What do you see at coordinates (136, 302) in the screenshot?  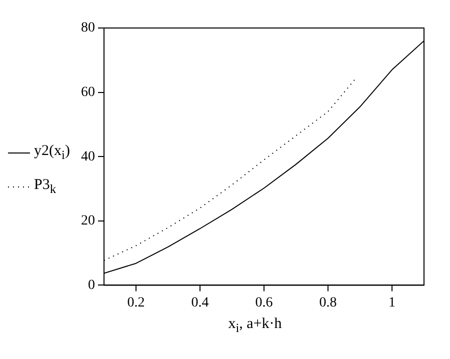 I see `x-tick-label: 0.2` at bounding box center [136, 302].